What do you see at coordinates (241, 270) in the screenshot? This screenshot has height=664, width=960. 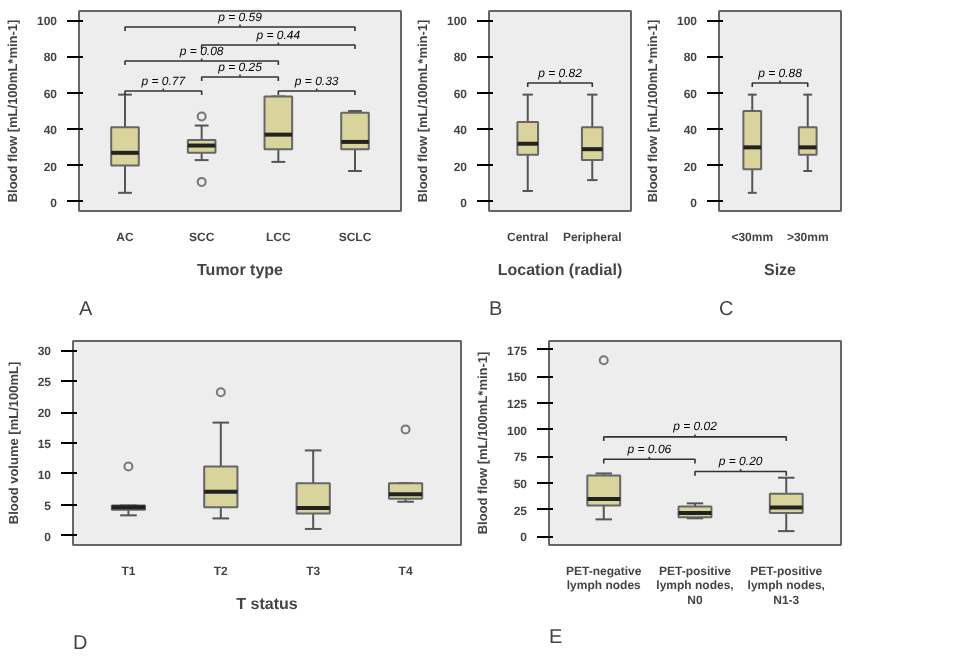 I see `x-axis-title: Tumor type` at bounding box center [241, 270].